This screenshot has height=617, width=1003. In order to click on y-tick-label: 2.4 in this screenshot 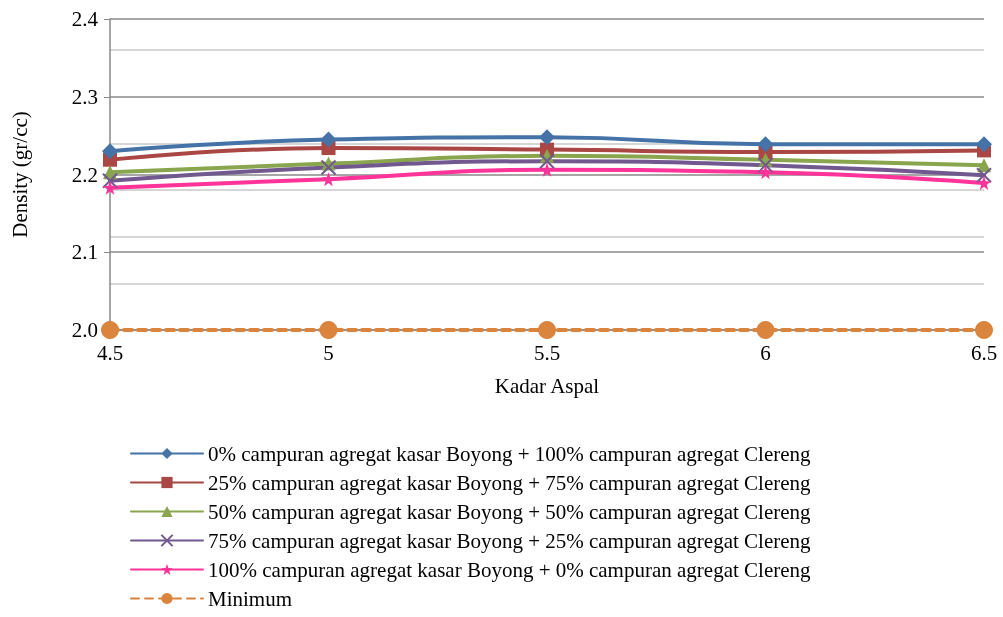, I will do `click(85, 19)`.